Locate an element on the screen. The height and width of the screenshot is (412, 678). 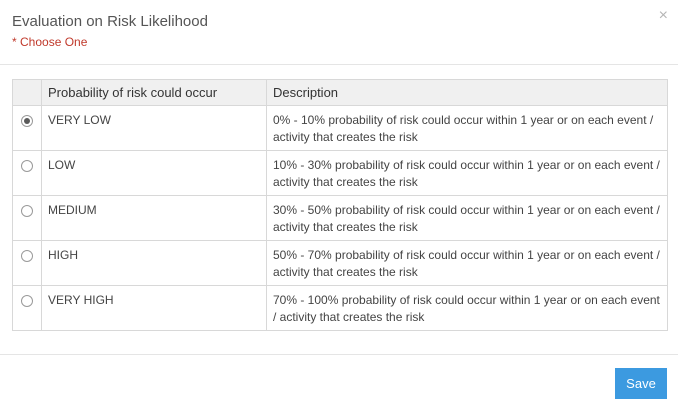
column-header-select is located at coordinates (27, 92).